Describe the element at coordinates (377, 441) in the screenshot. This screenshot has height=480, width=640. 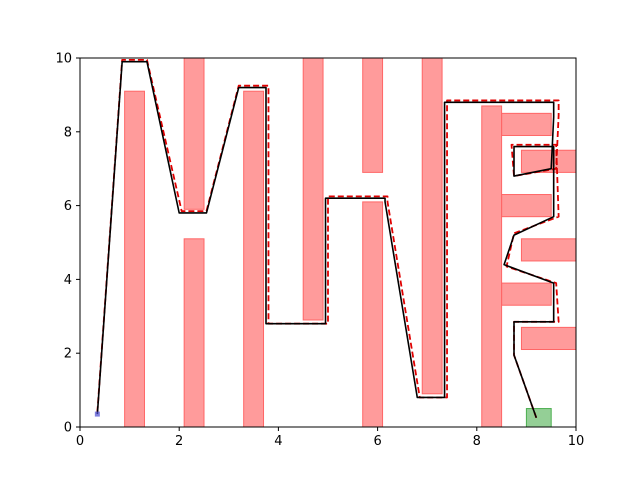
I see `x-tick-label: 6` at that location.